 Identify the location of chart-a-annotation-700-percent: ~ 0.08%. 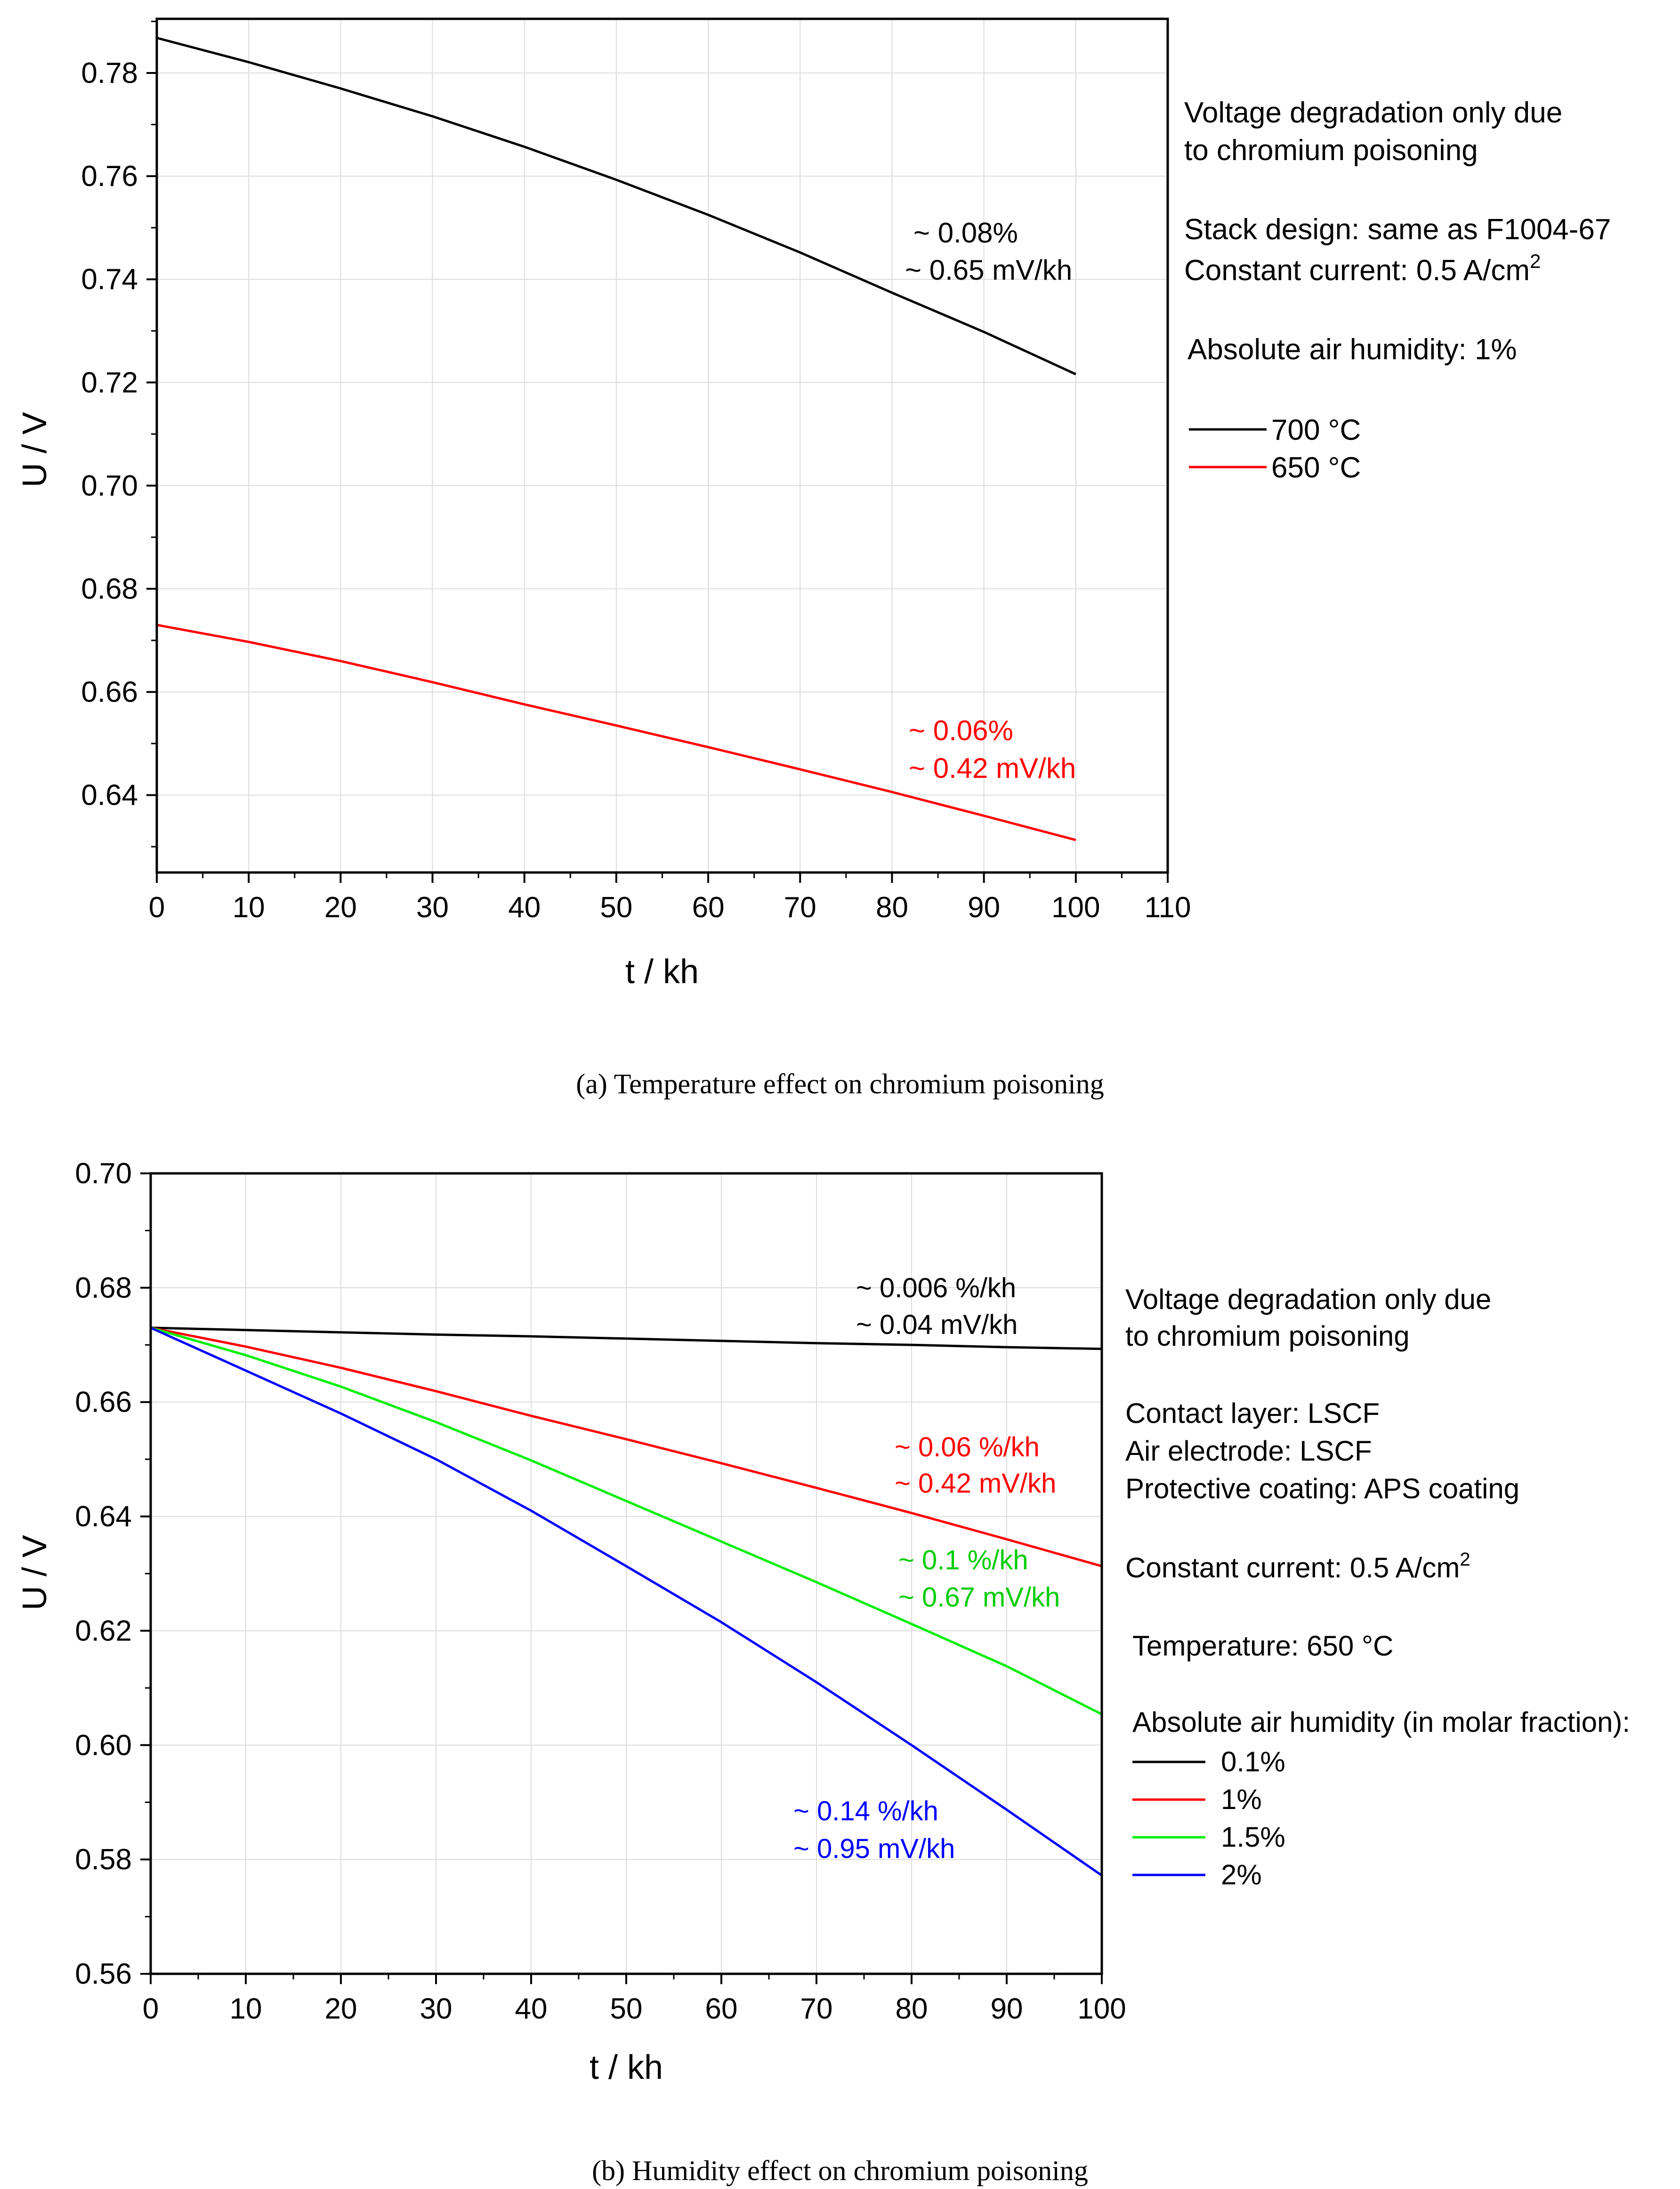
(965, 233).